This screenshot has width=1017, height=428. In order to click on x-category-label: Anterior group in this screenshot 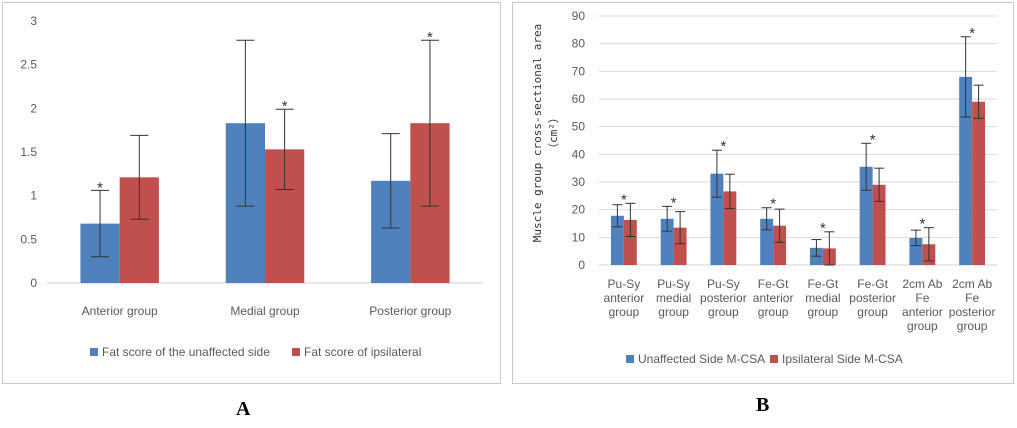, I will do `click(120, 311)`.